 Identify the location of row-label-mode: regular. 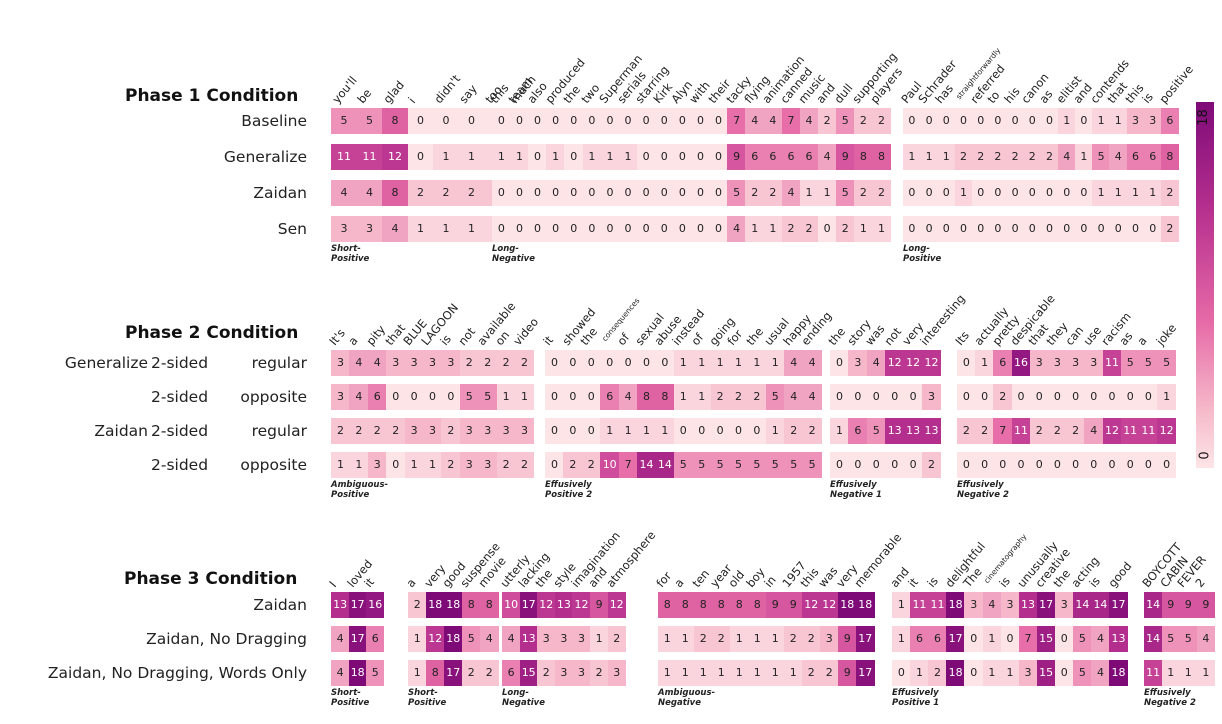
(279, 363).